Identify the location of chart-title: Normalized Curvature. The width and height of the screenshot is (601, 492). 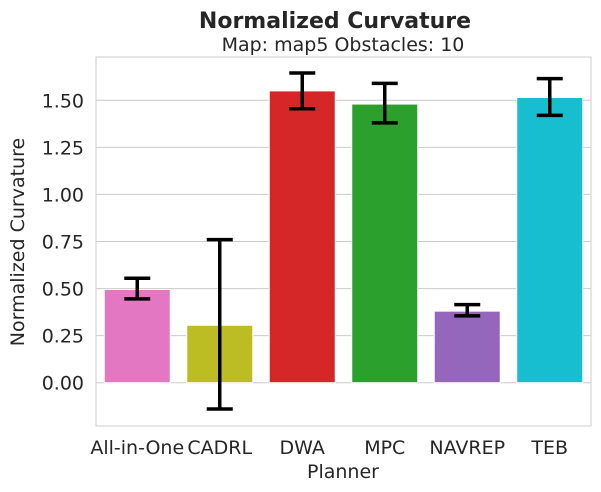
(335, 21).